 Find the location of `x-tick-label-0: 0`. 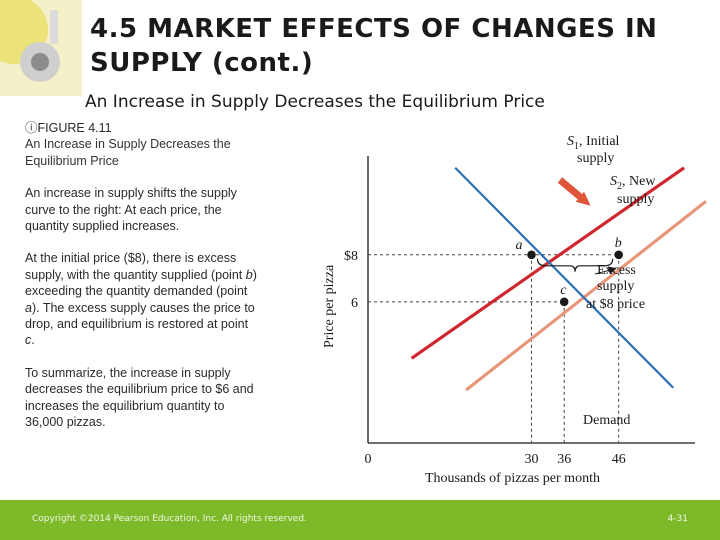

x-tick-label-0: 0 is located at coordinates (368, 459).